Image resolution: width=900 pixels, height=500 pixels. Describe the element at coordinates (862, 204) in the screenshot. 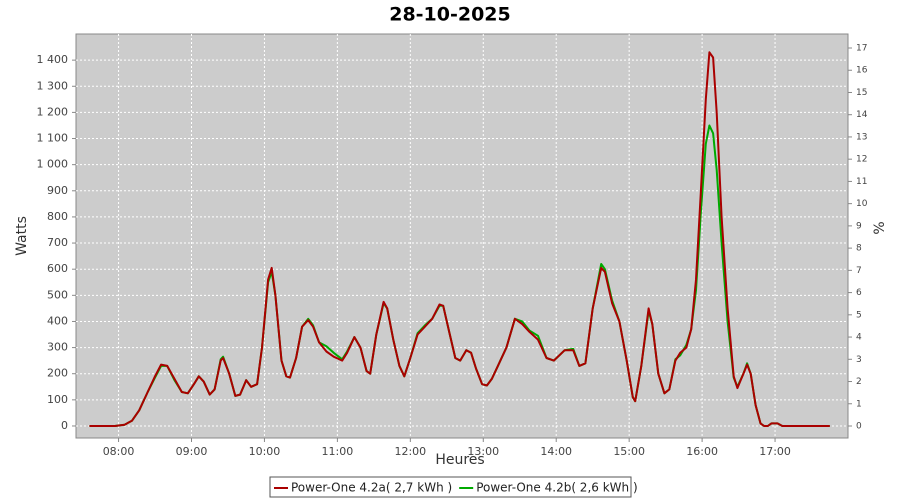

I see `y2-tick-label: 10` at that location.